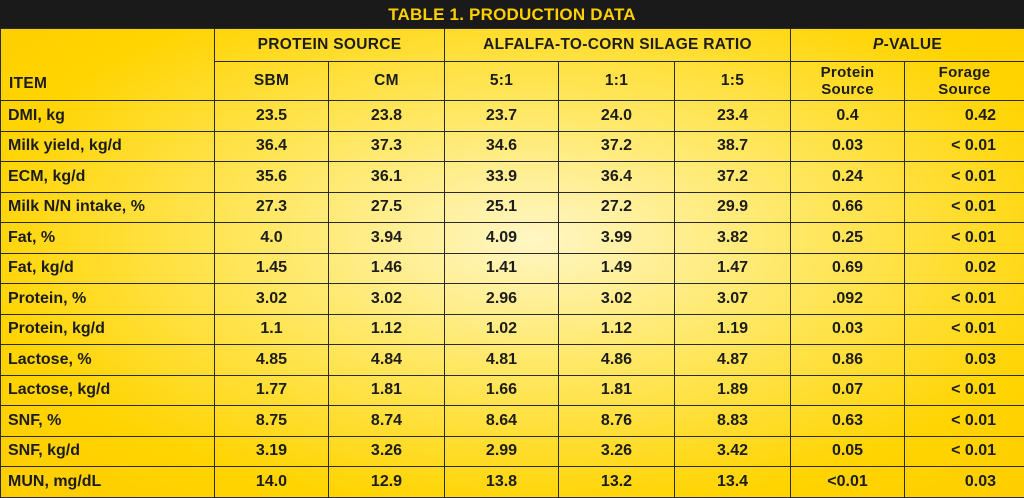 This screenshot has width=1024, height=498. Describe the element at coordinates (108, 451) in the screenshot. I see `item-cell: SNF, kg/d` at that location.